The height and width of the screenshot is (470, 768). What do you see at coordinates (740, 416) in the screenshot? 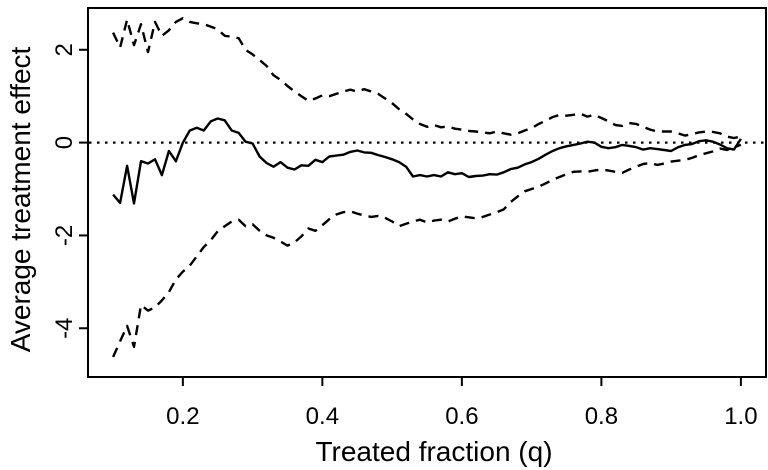
I see `x-tick-label: 1.0` at bounding box center [740, 416].